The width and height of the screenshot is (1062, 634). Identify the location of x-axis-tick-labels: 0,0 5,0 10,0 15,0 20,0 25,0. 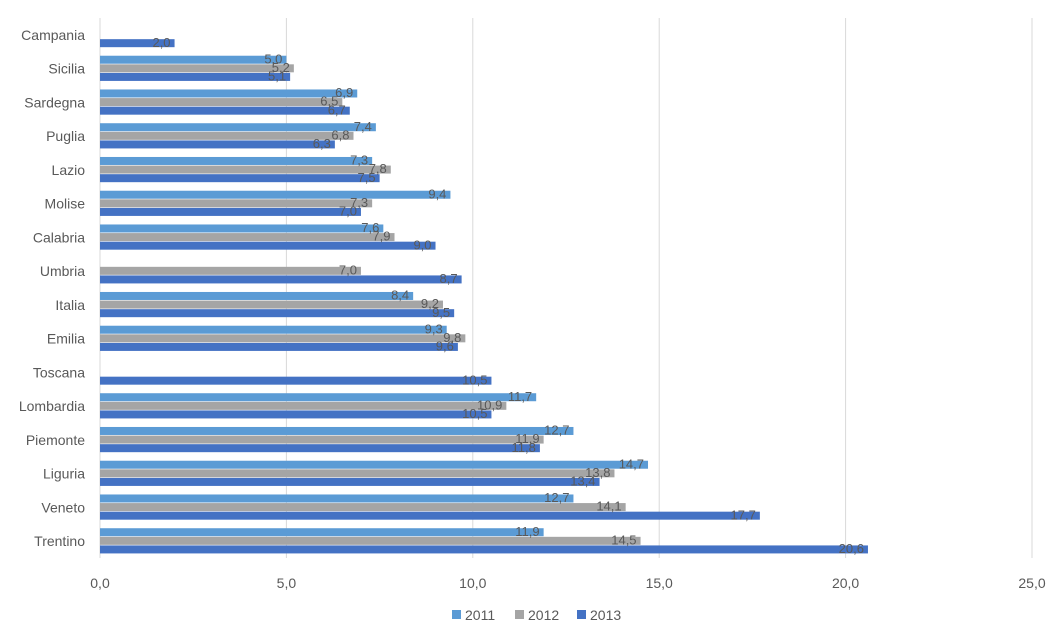
(568, 583).